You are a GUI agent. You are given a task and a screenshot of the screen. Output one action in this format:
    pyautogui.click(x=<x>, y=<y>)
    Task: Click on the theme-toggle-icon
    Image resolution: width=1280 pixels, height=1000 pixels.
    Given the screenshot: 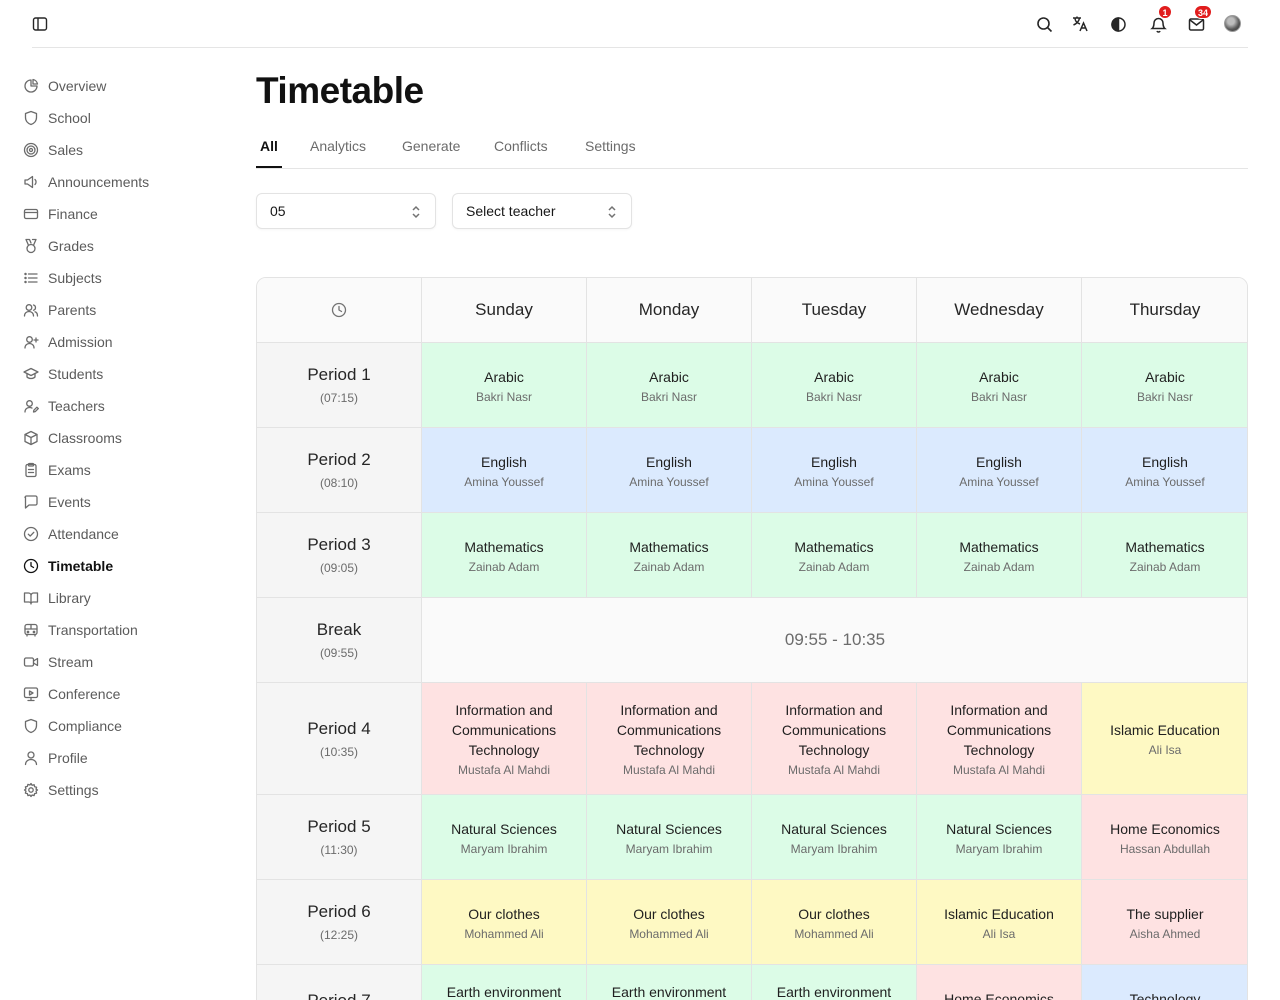 What is the action you would take?
    pyautogui.click(x=1118, y=24)
    